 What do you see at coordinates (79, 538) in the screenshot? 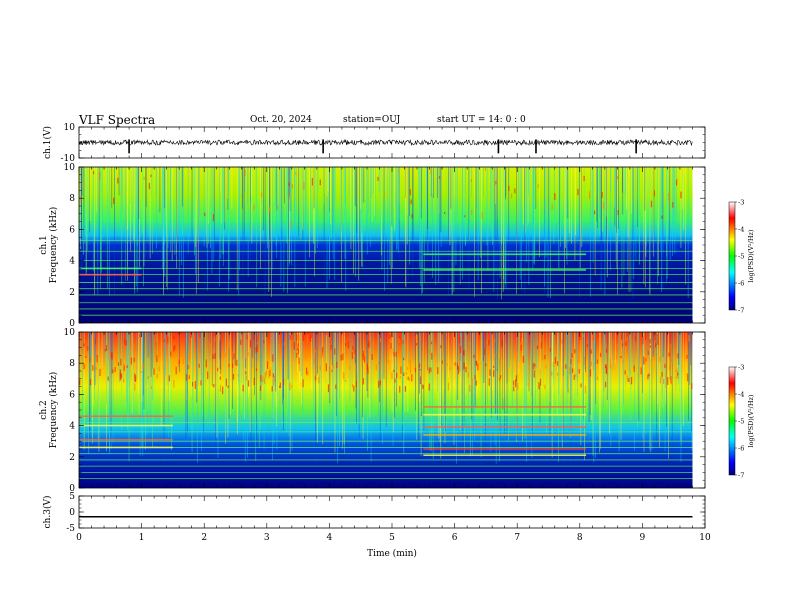
I see `x-tick-label: 0` at bounding box center [79, 538].